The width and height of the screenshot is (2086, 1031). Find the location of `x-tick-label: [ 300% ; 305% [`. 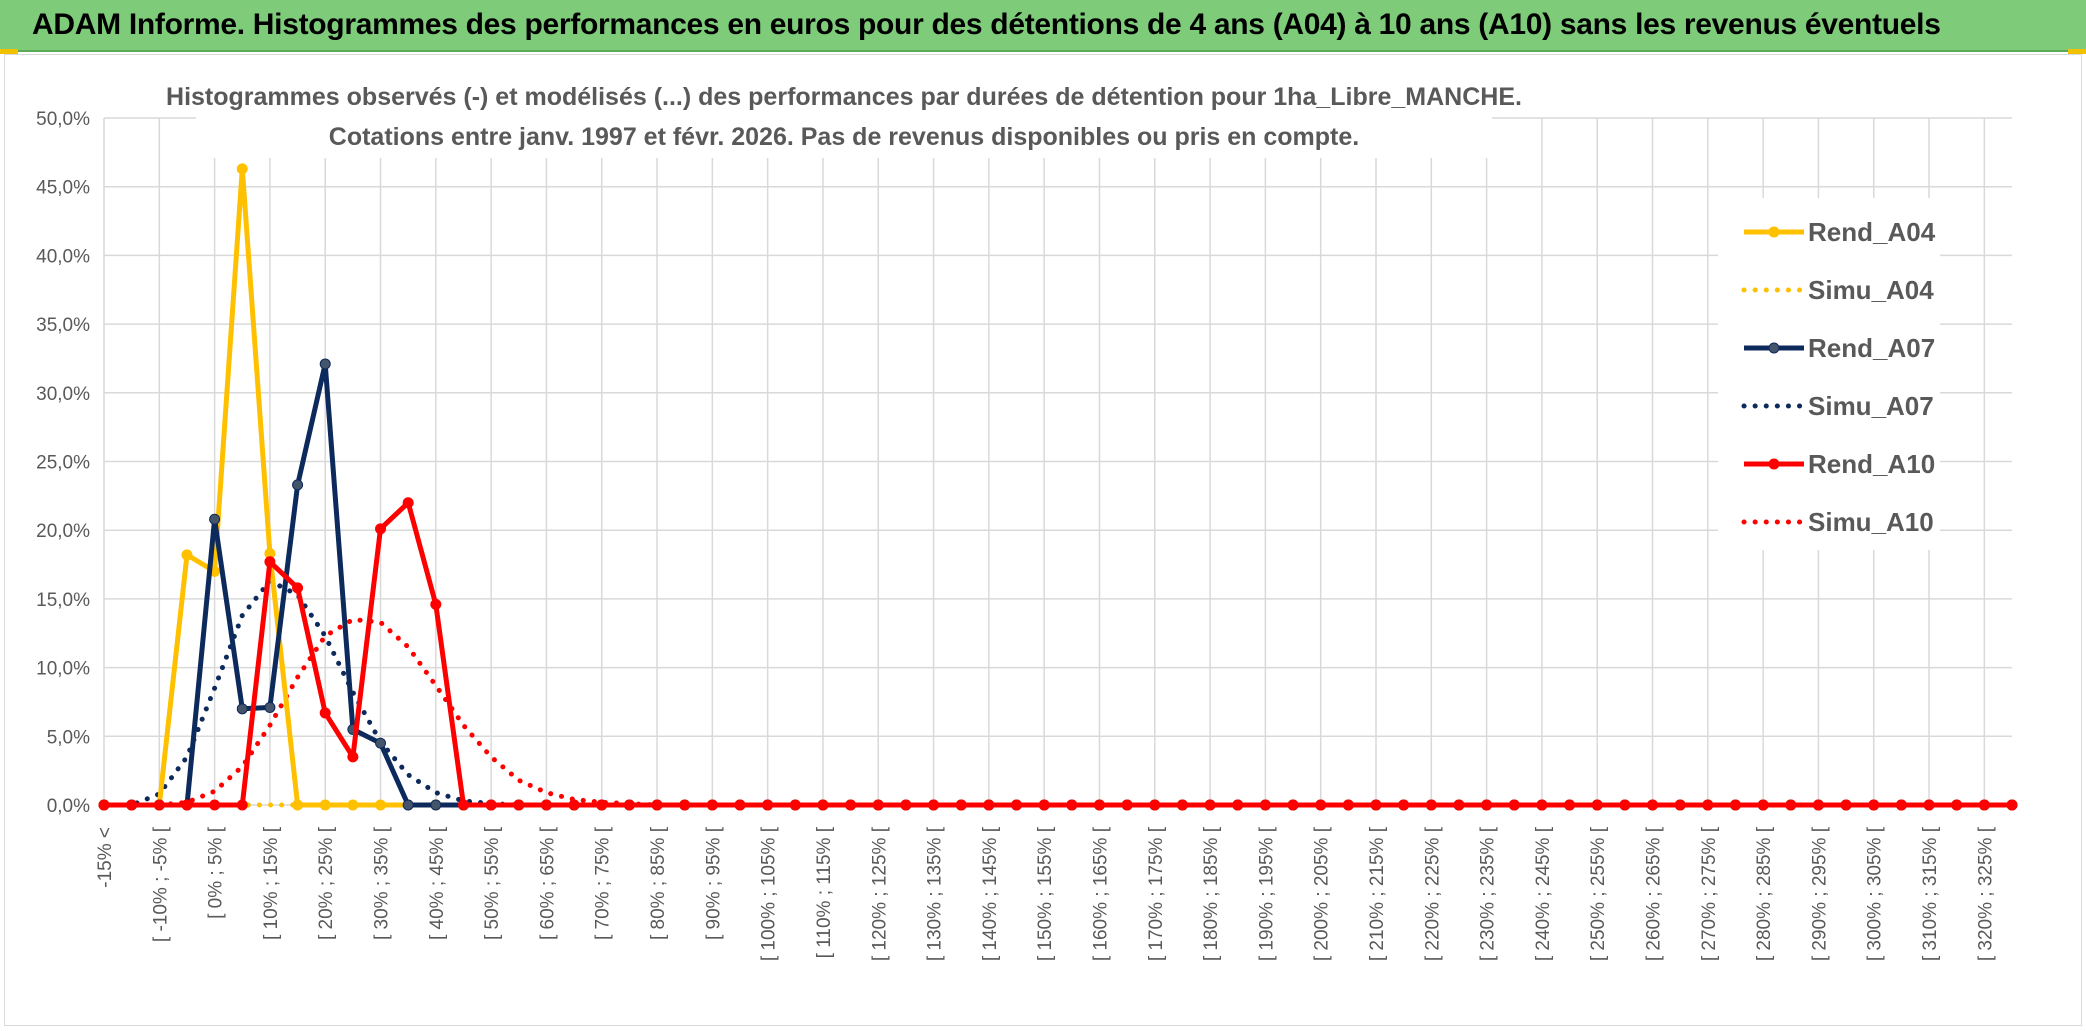

x-tick-label: [ 300% ; 305% [ is located at coordinates (1875, 893).